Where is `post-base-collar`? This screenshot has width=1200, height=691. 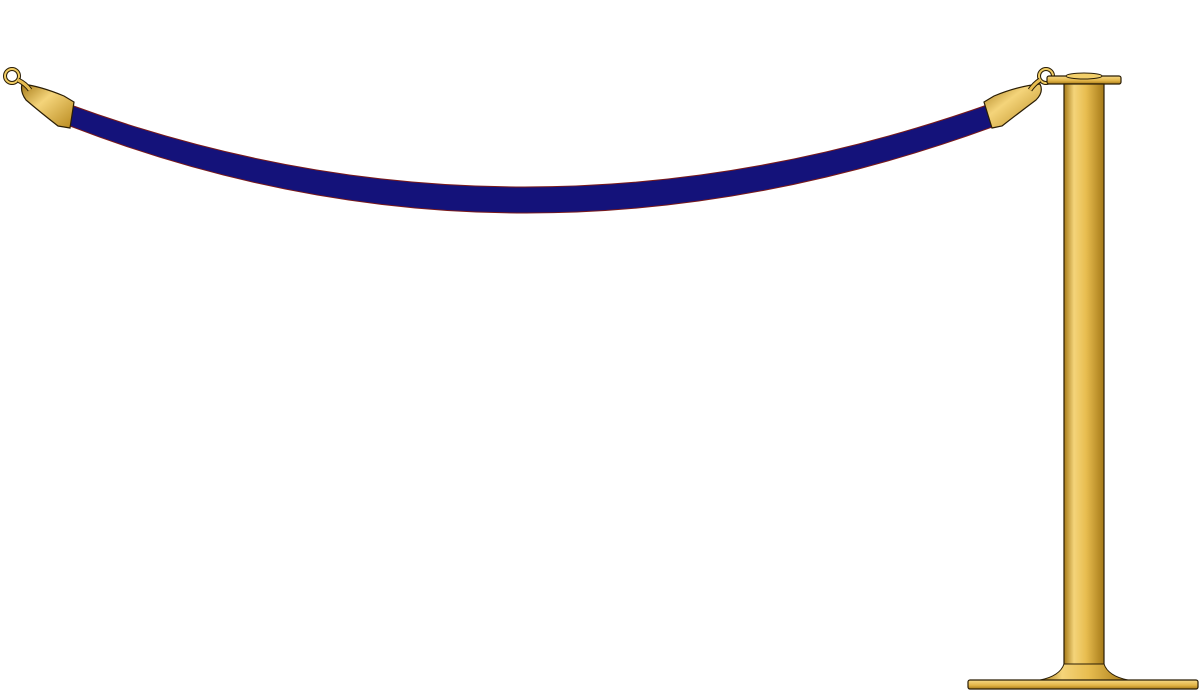 post-base-collar is located at coordinates (1084, 672).